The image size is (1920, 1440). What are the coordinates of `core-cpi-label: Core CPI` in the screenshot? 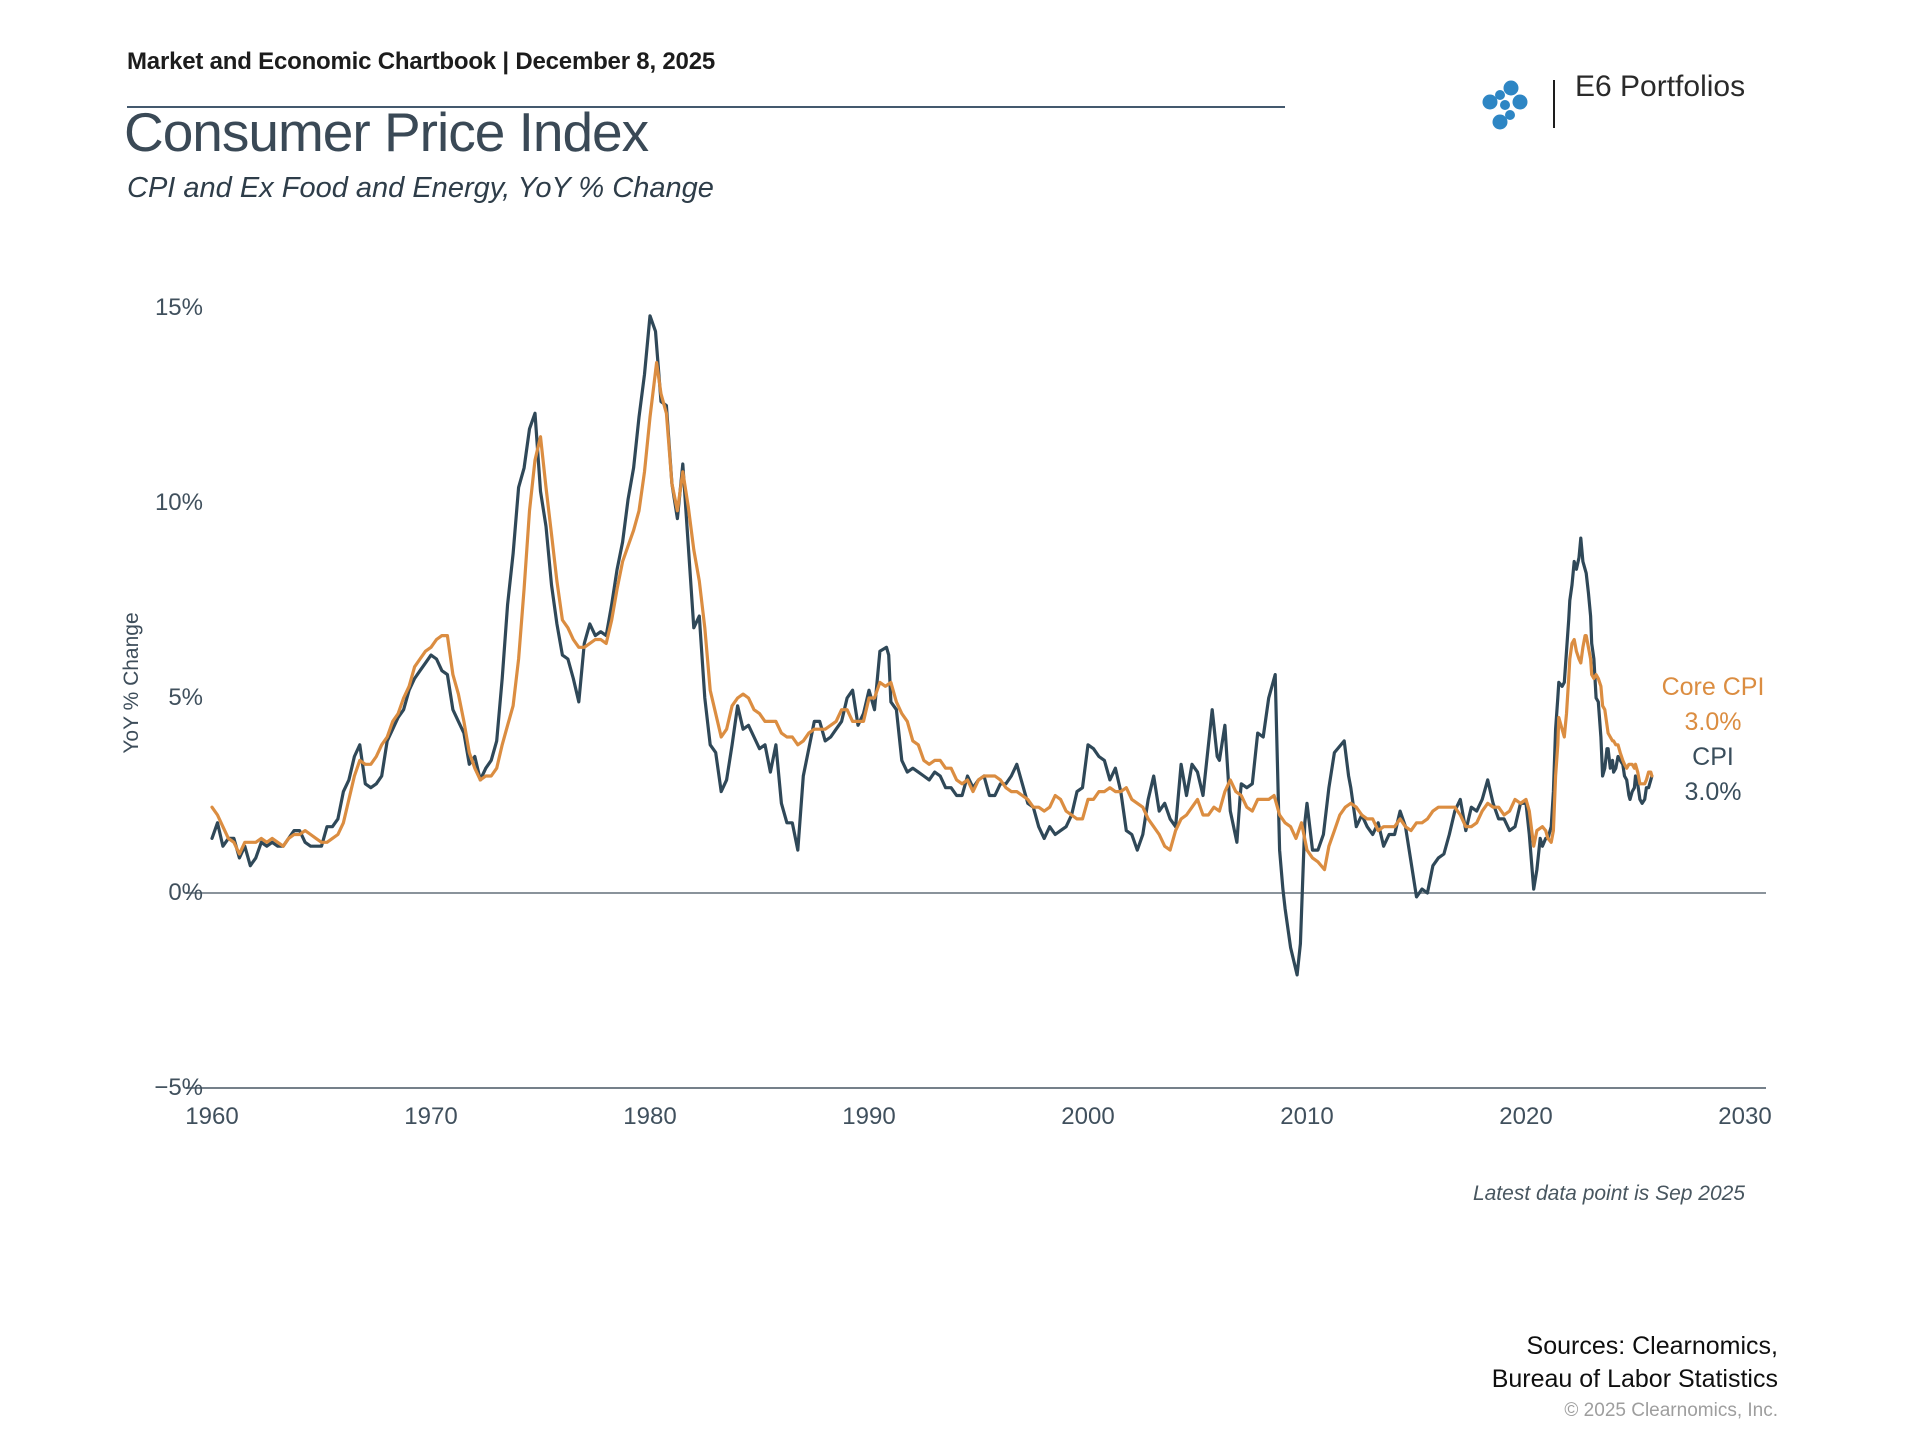 It's located at (1713, 687).